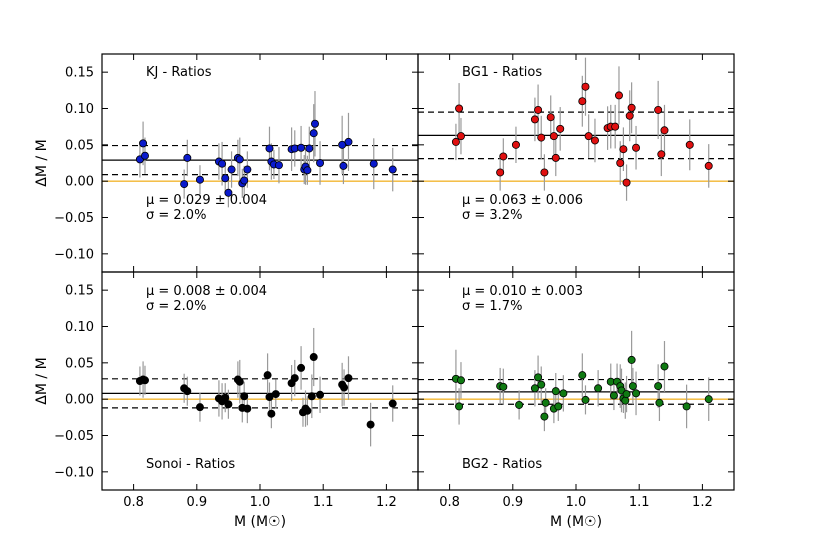 This screenshot has width=817, height=545. What do you see at coordinates (522, 291) in the screenshot?
I see `mean-annotation: μ = 0.010 ± 0.003` at bounding box center [522, 291].